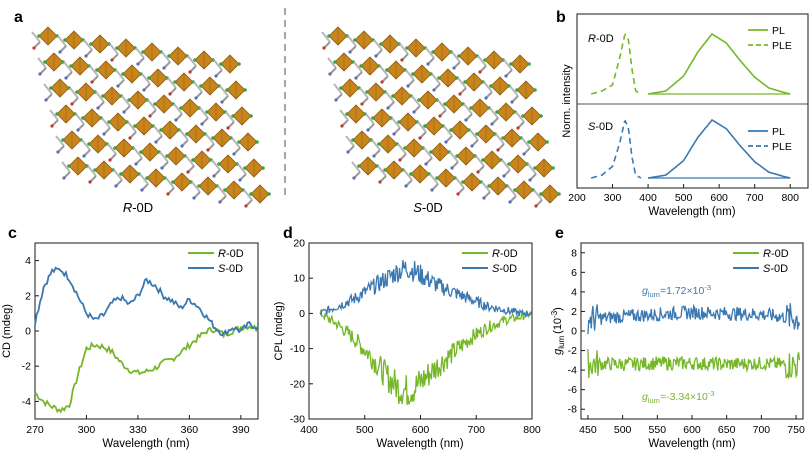 Image resolution: width=811 pixels, height=458 pixels. Describe the element at coordinates (299, 244) in the screenshot. I see `panel-d-ytick-label: 20` at that location.